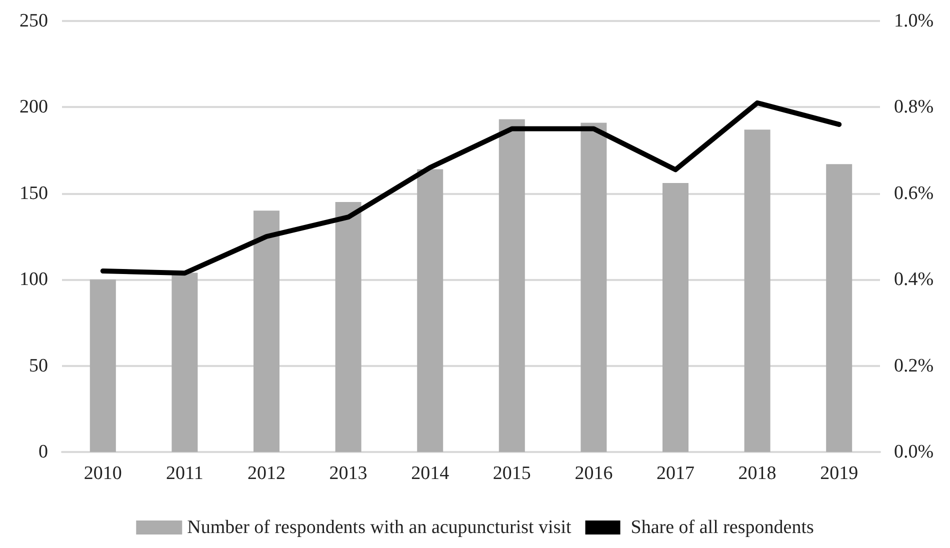 This screenshot has width=950, height=548. I want to click on y2-tick-label: 0.6%, so click(914, 193).